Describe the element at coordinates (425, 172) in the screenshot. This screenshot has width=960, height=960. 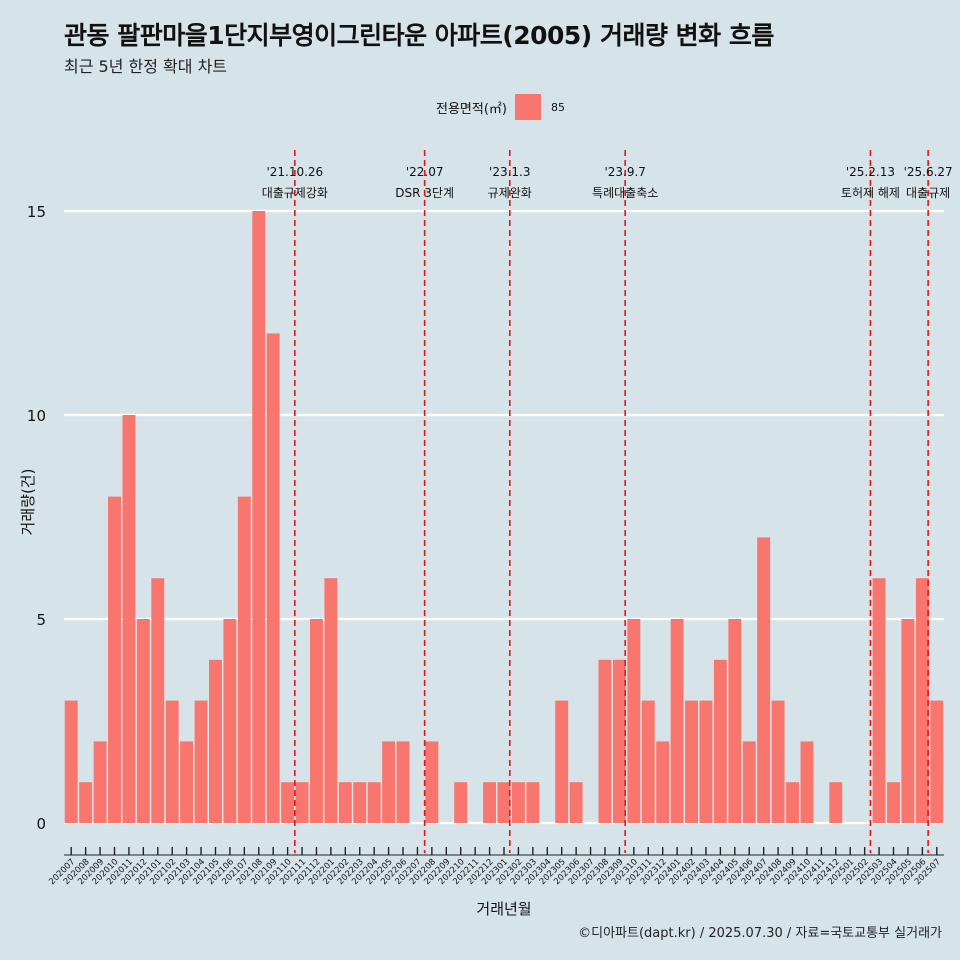
I see `event-date-label: '22.07` at that location.